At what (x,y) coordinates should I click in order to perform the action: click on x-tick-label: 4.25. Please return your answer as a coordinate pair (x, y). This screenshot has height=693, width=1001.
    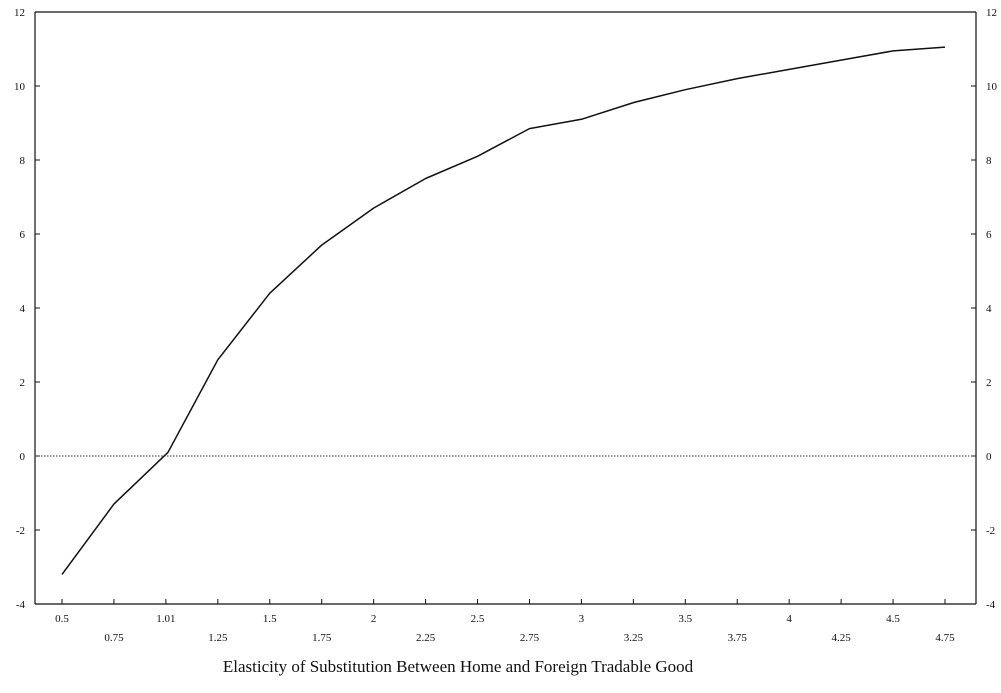
    Looking at the image, I should click on (841, 638).